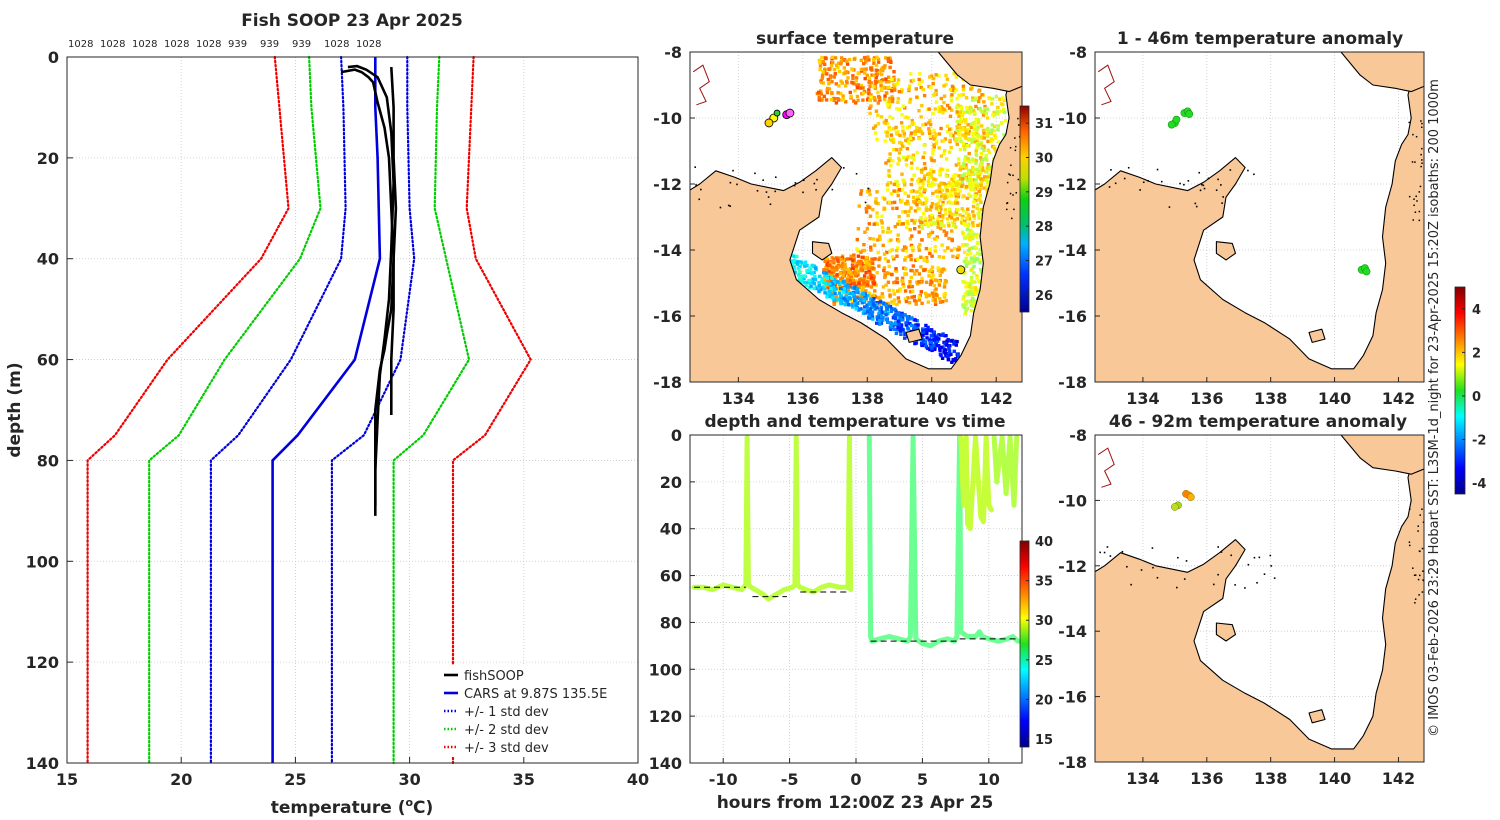 This screenshot has height=820, width=1500. I want to click on profile-ylabel: depth (m), so click(15, 409).